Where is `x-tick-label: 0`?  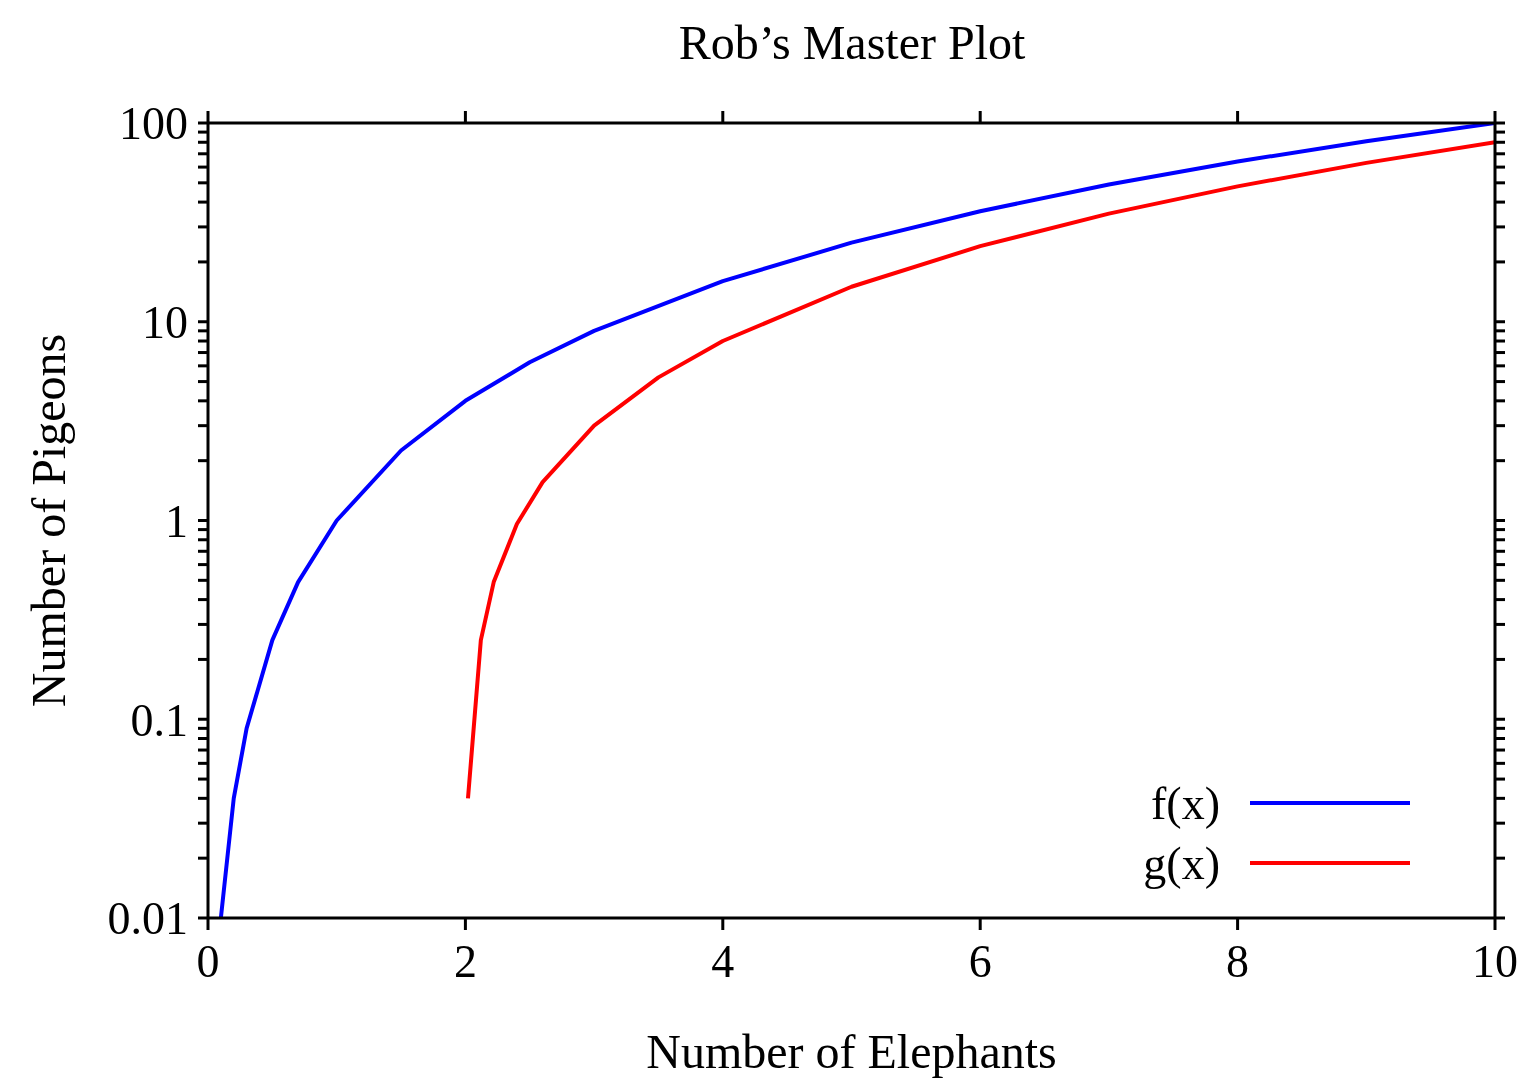 x-tick-label: 0 is located at coordinates (208, 961).